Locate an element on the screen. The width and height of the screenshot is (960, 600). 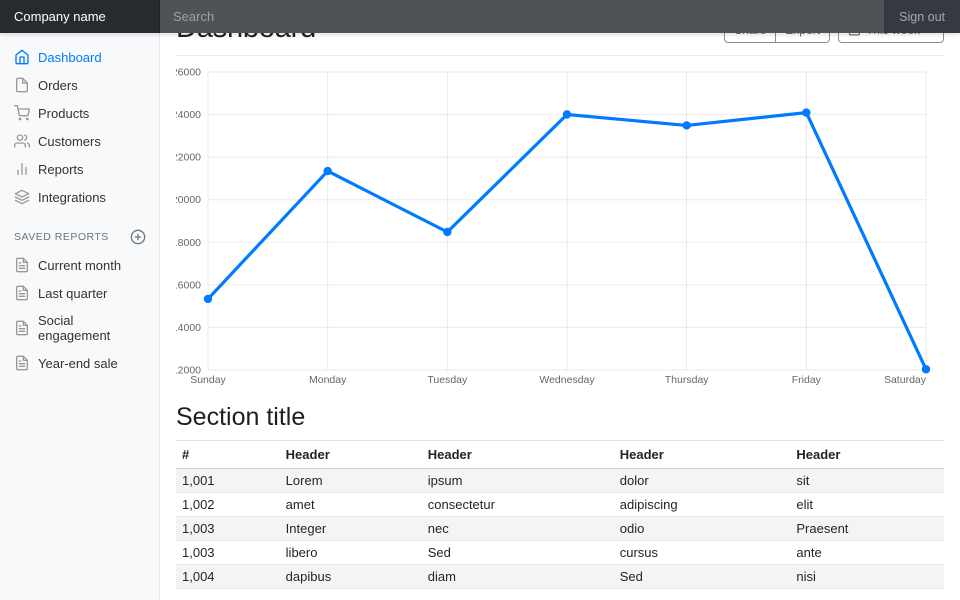
table-cell: sit is located at coordinates (867, 480).